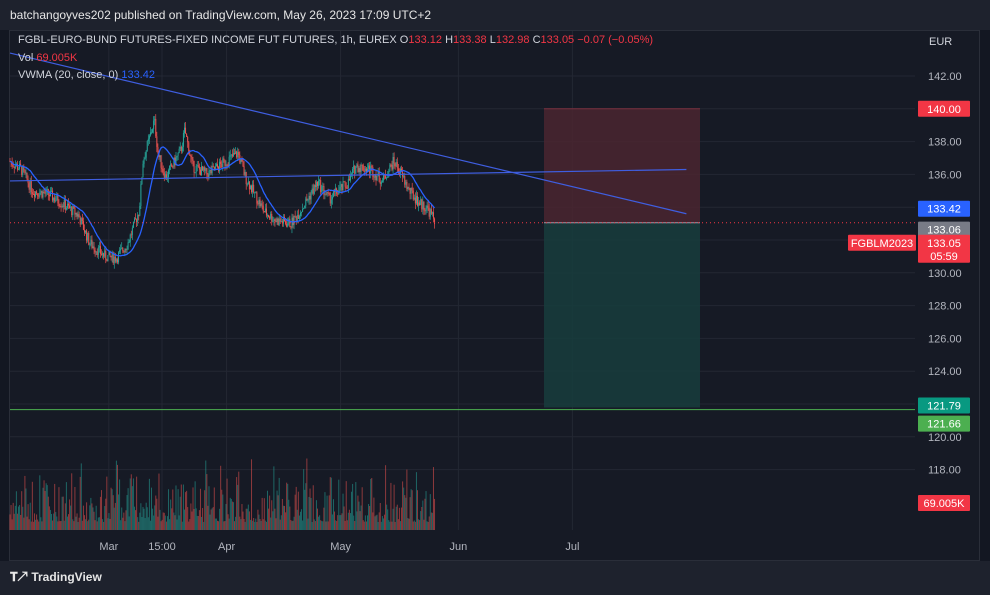 The height and width of the screenshot is (595, 990). Describe the element at coordinates (222, 191) in the screenshot. I see `candles` at that location.